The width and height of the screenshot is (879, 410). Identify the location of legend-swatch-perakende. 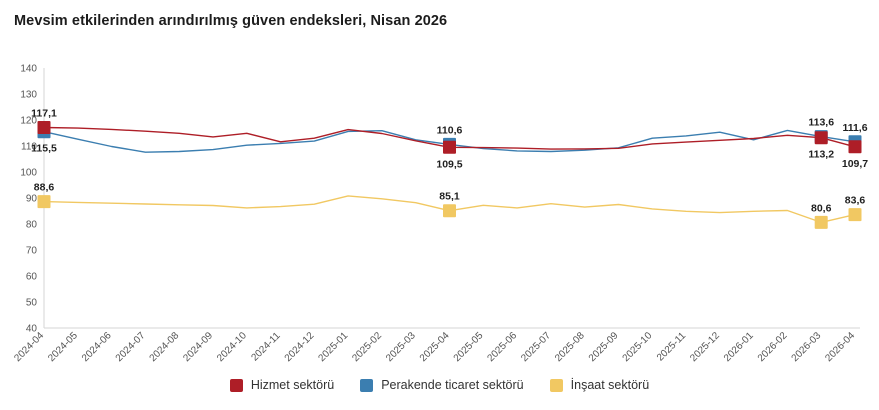
(367, 385).